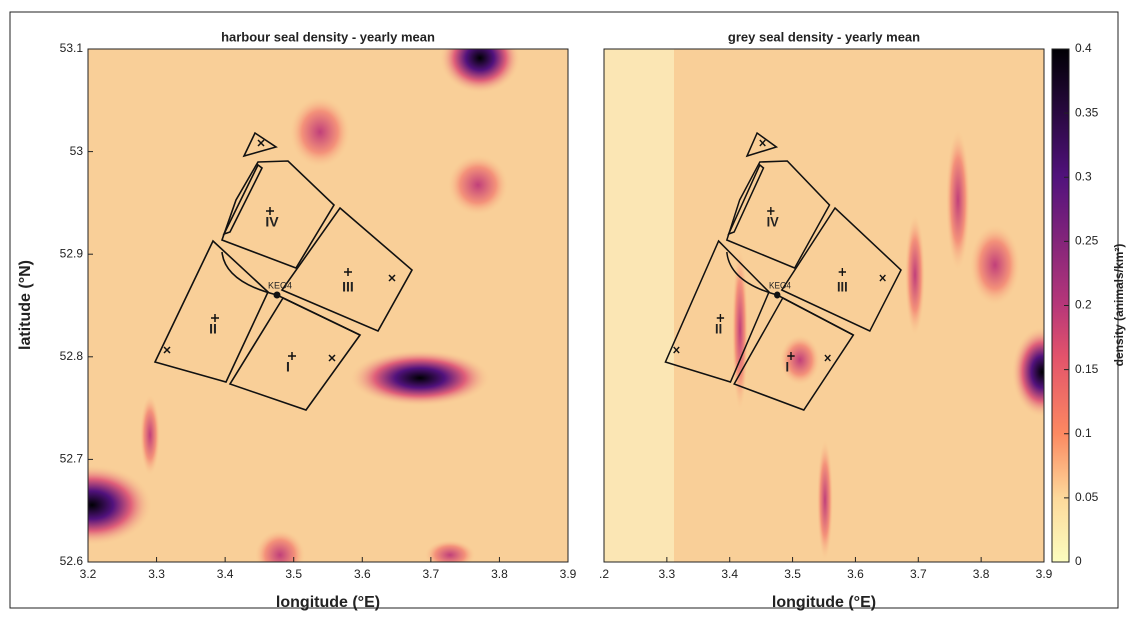 This screenshot has width=1128, height=618. What do you see at coordinates (1087, 497) in the screenshot?
I see `colorbar-tick-label: 0.05` at bounding box center [1087, 497].